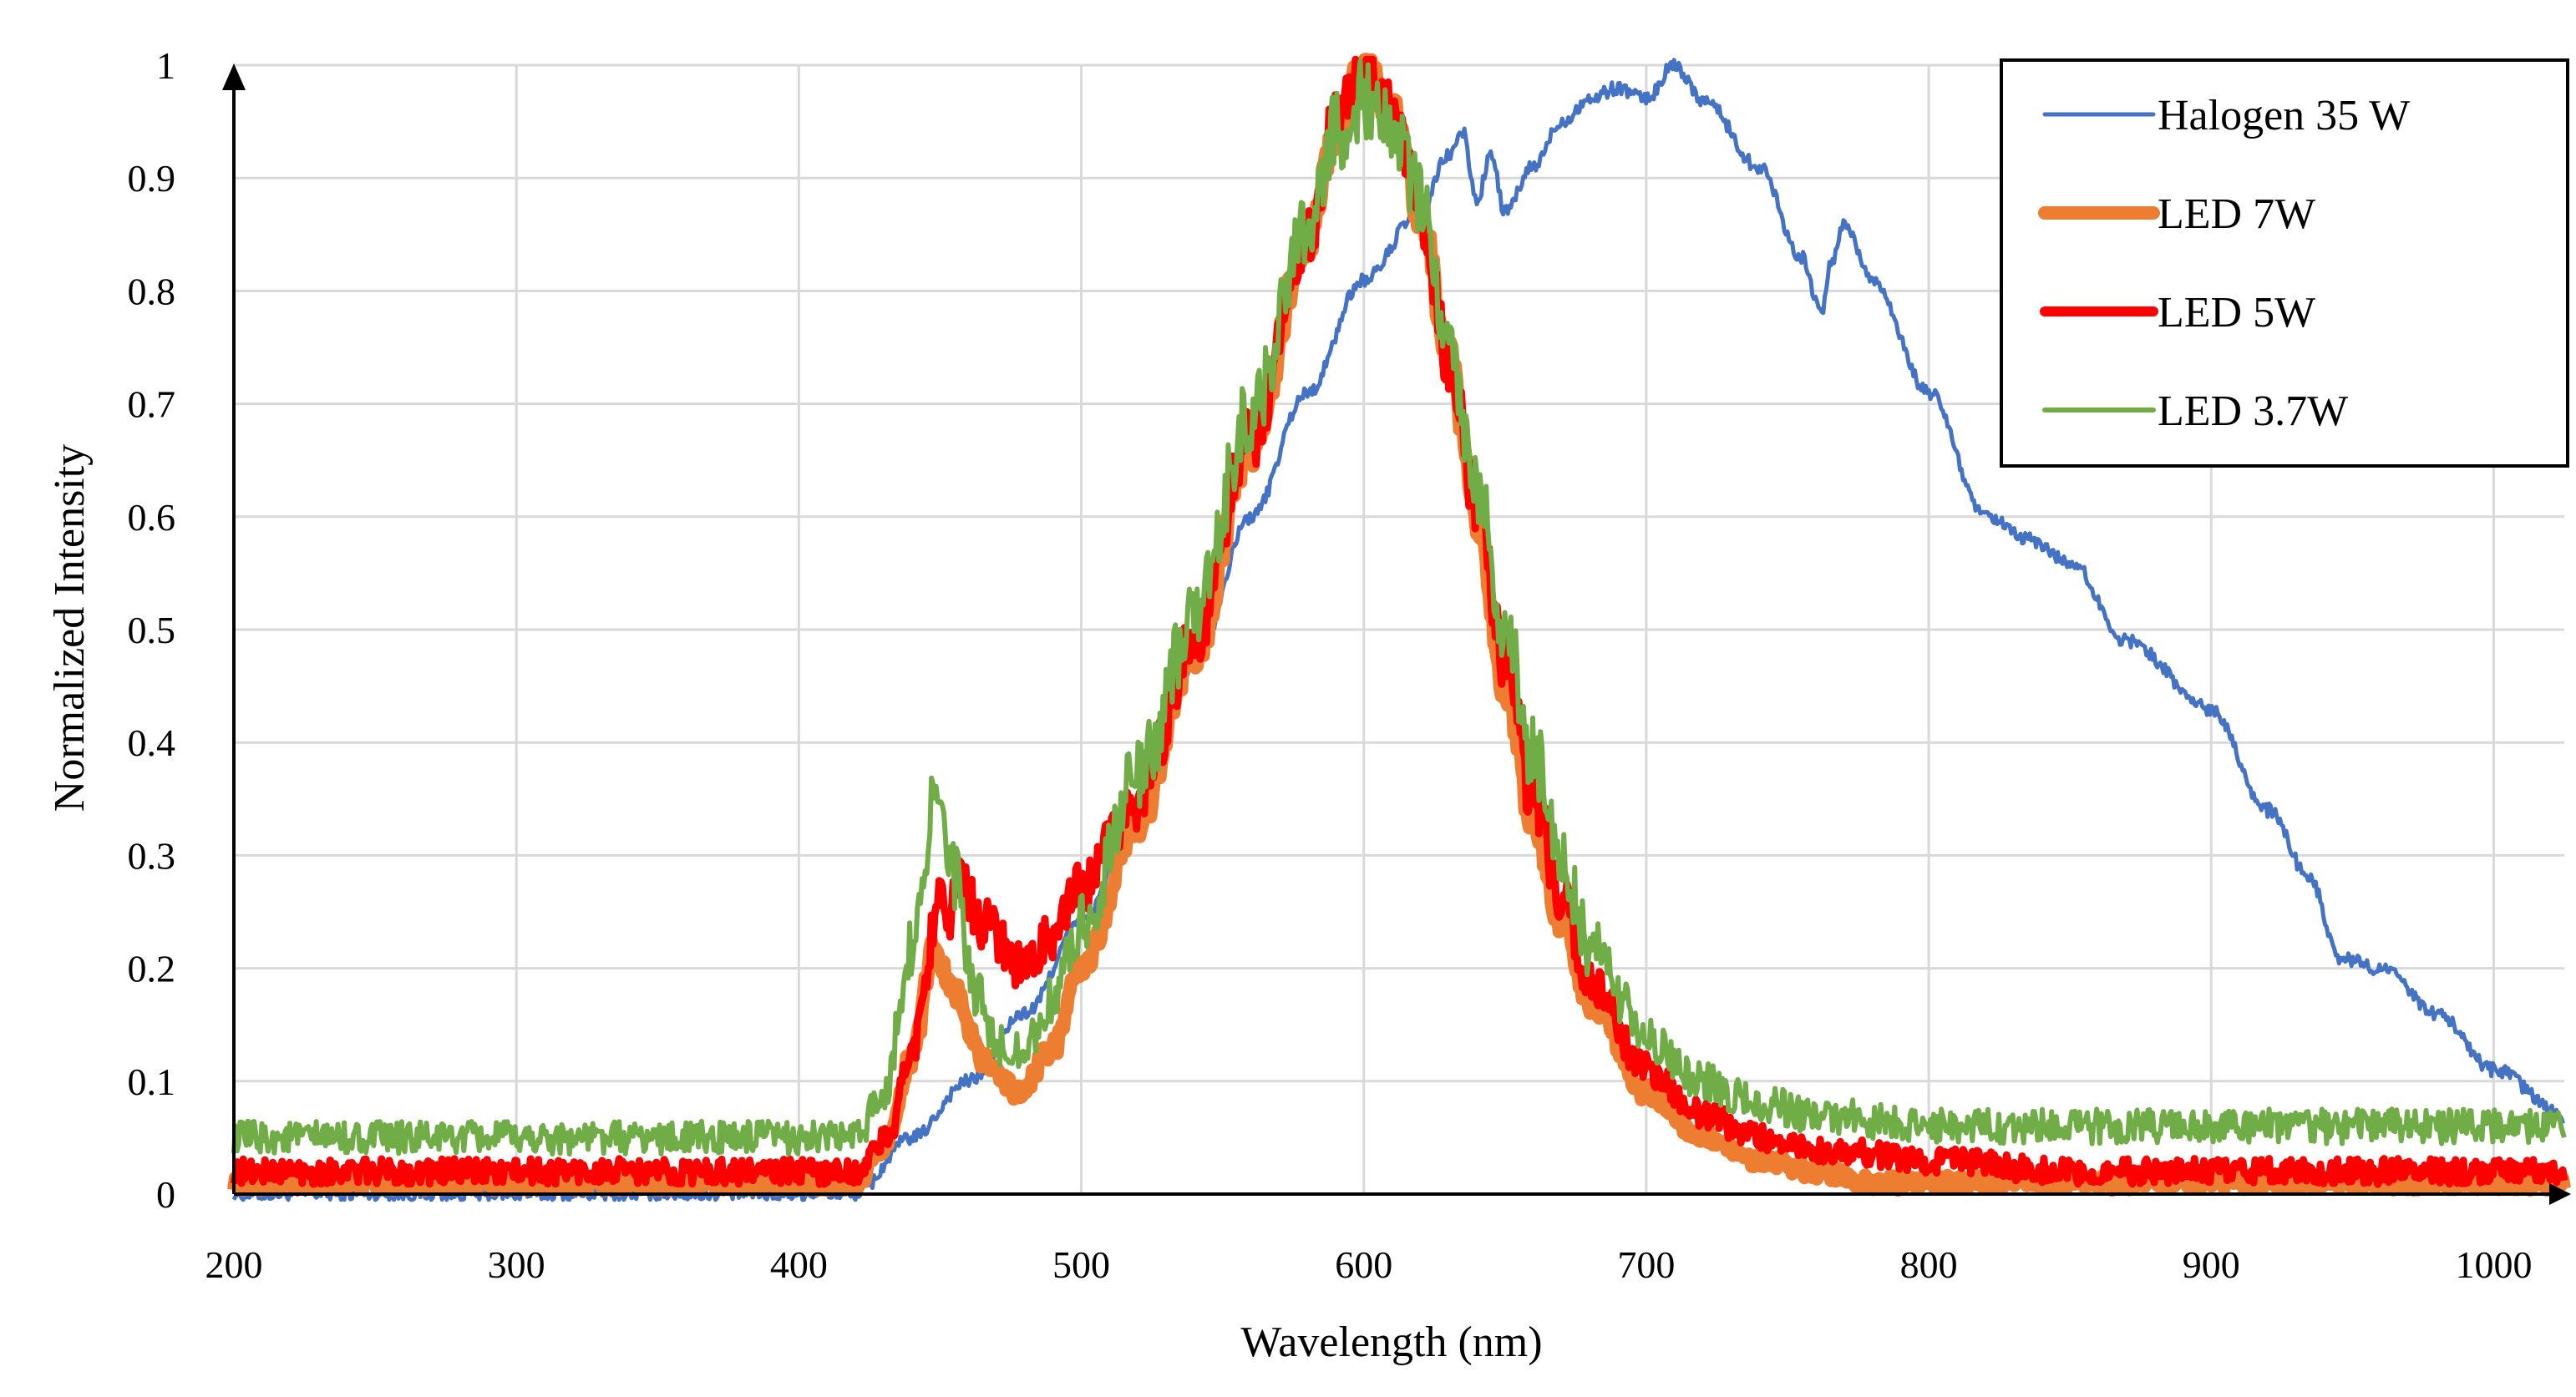  Describe the element at coordinates (2284, 116) in the screenshot. I see `legend-label: Halogen 35 W` at that location.